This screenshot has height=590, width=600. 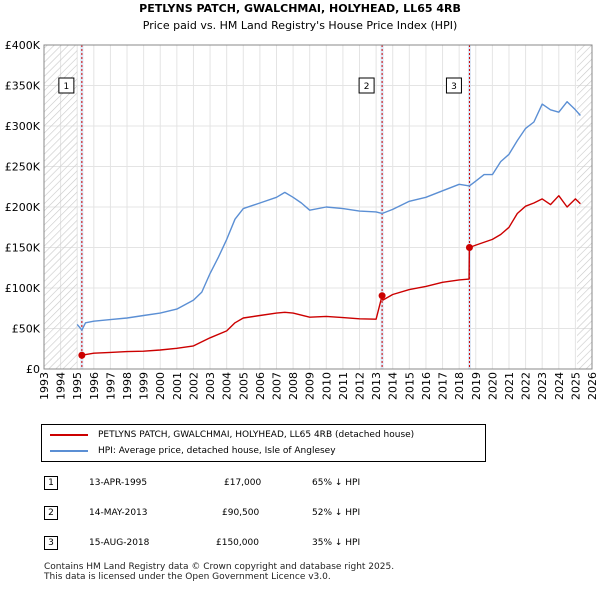 I want to click on transaction-id: 3, so click(x=51, y=543).